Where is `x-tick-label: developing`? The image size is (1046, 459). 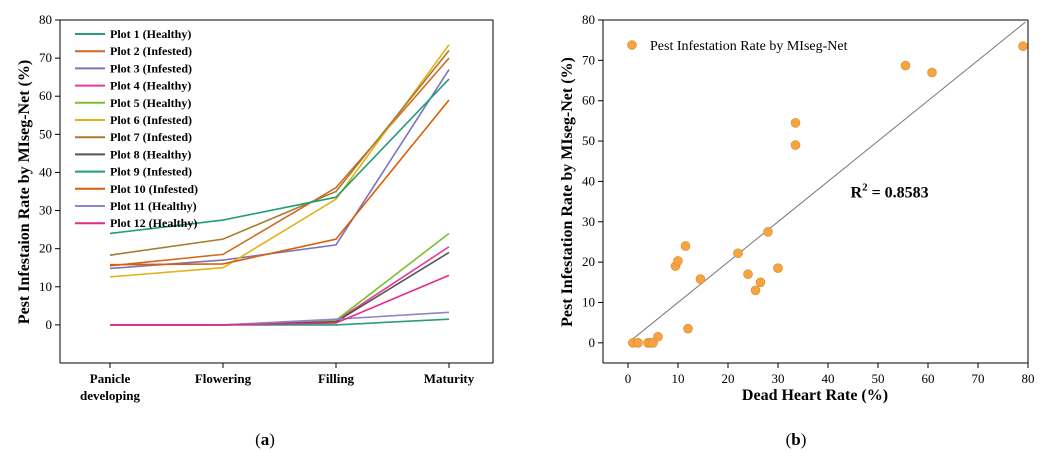 x-tick-label: developing is located at coordinates (110, 395).